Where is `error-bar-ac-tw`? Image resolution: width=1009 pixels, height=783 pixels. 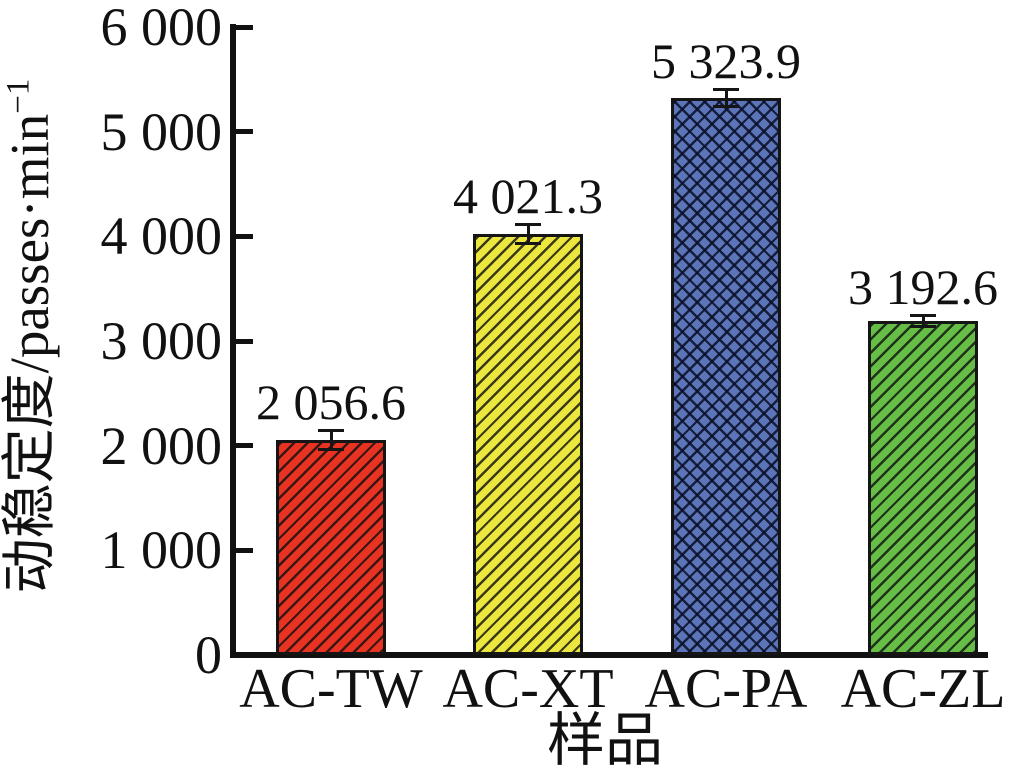 error-bar-ac-tw is located at coordinates (331, 439).